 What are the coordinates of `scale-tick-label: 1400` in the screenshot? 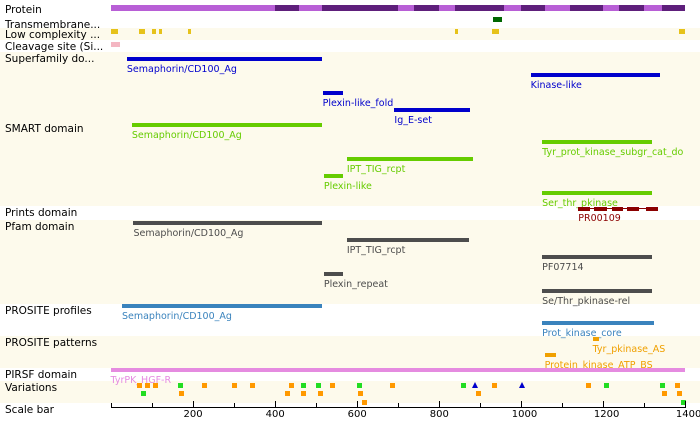 It's located at (687, 414).